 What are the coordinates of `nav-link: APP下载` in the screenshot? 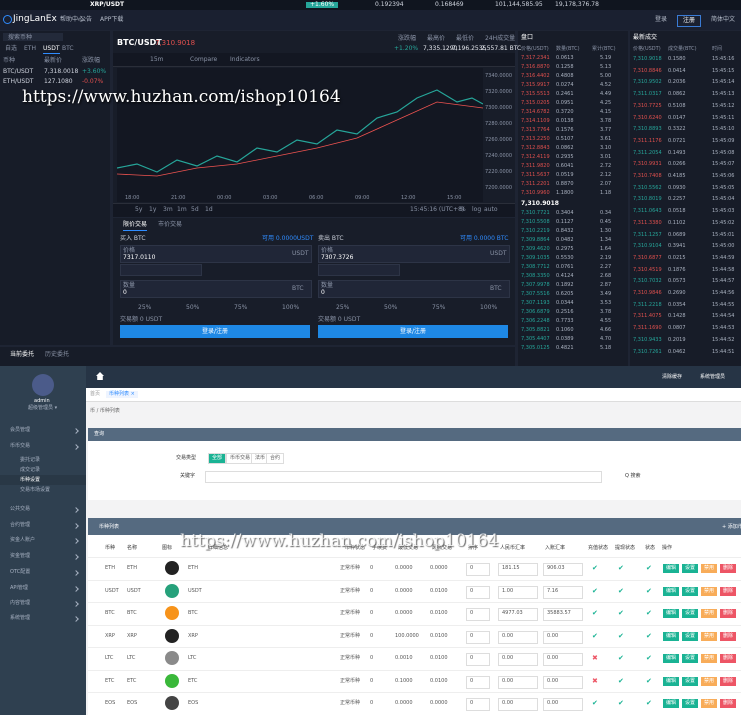 It's located at (112, 19).